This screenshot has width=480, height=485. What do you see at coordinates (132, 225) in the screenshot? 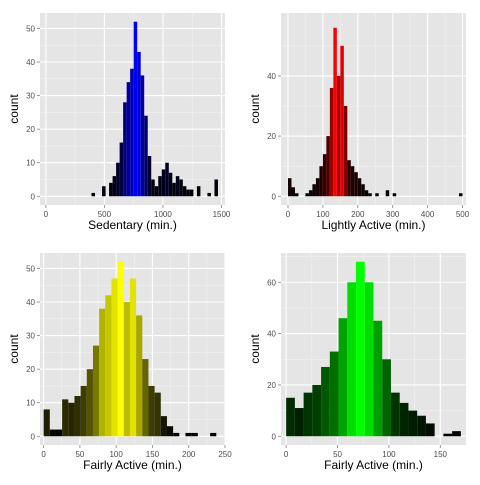
I see `x-axis-title: Sedentary (min.)` at bounding box center [132, 225].